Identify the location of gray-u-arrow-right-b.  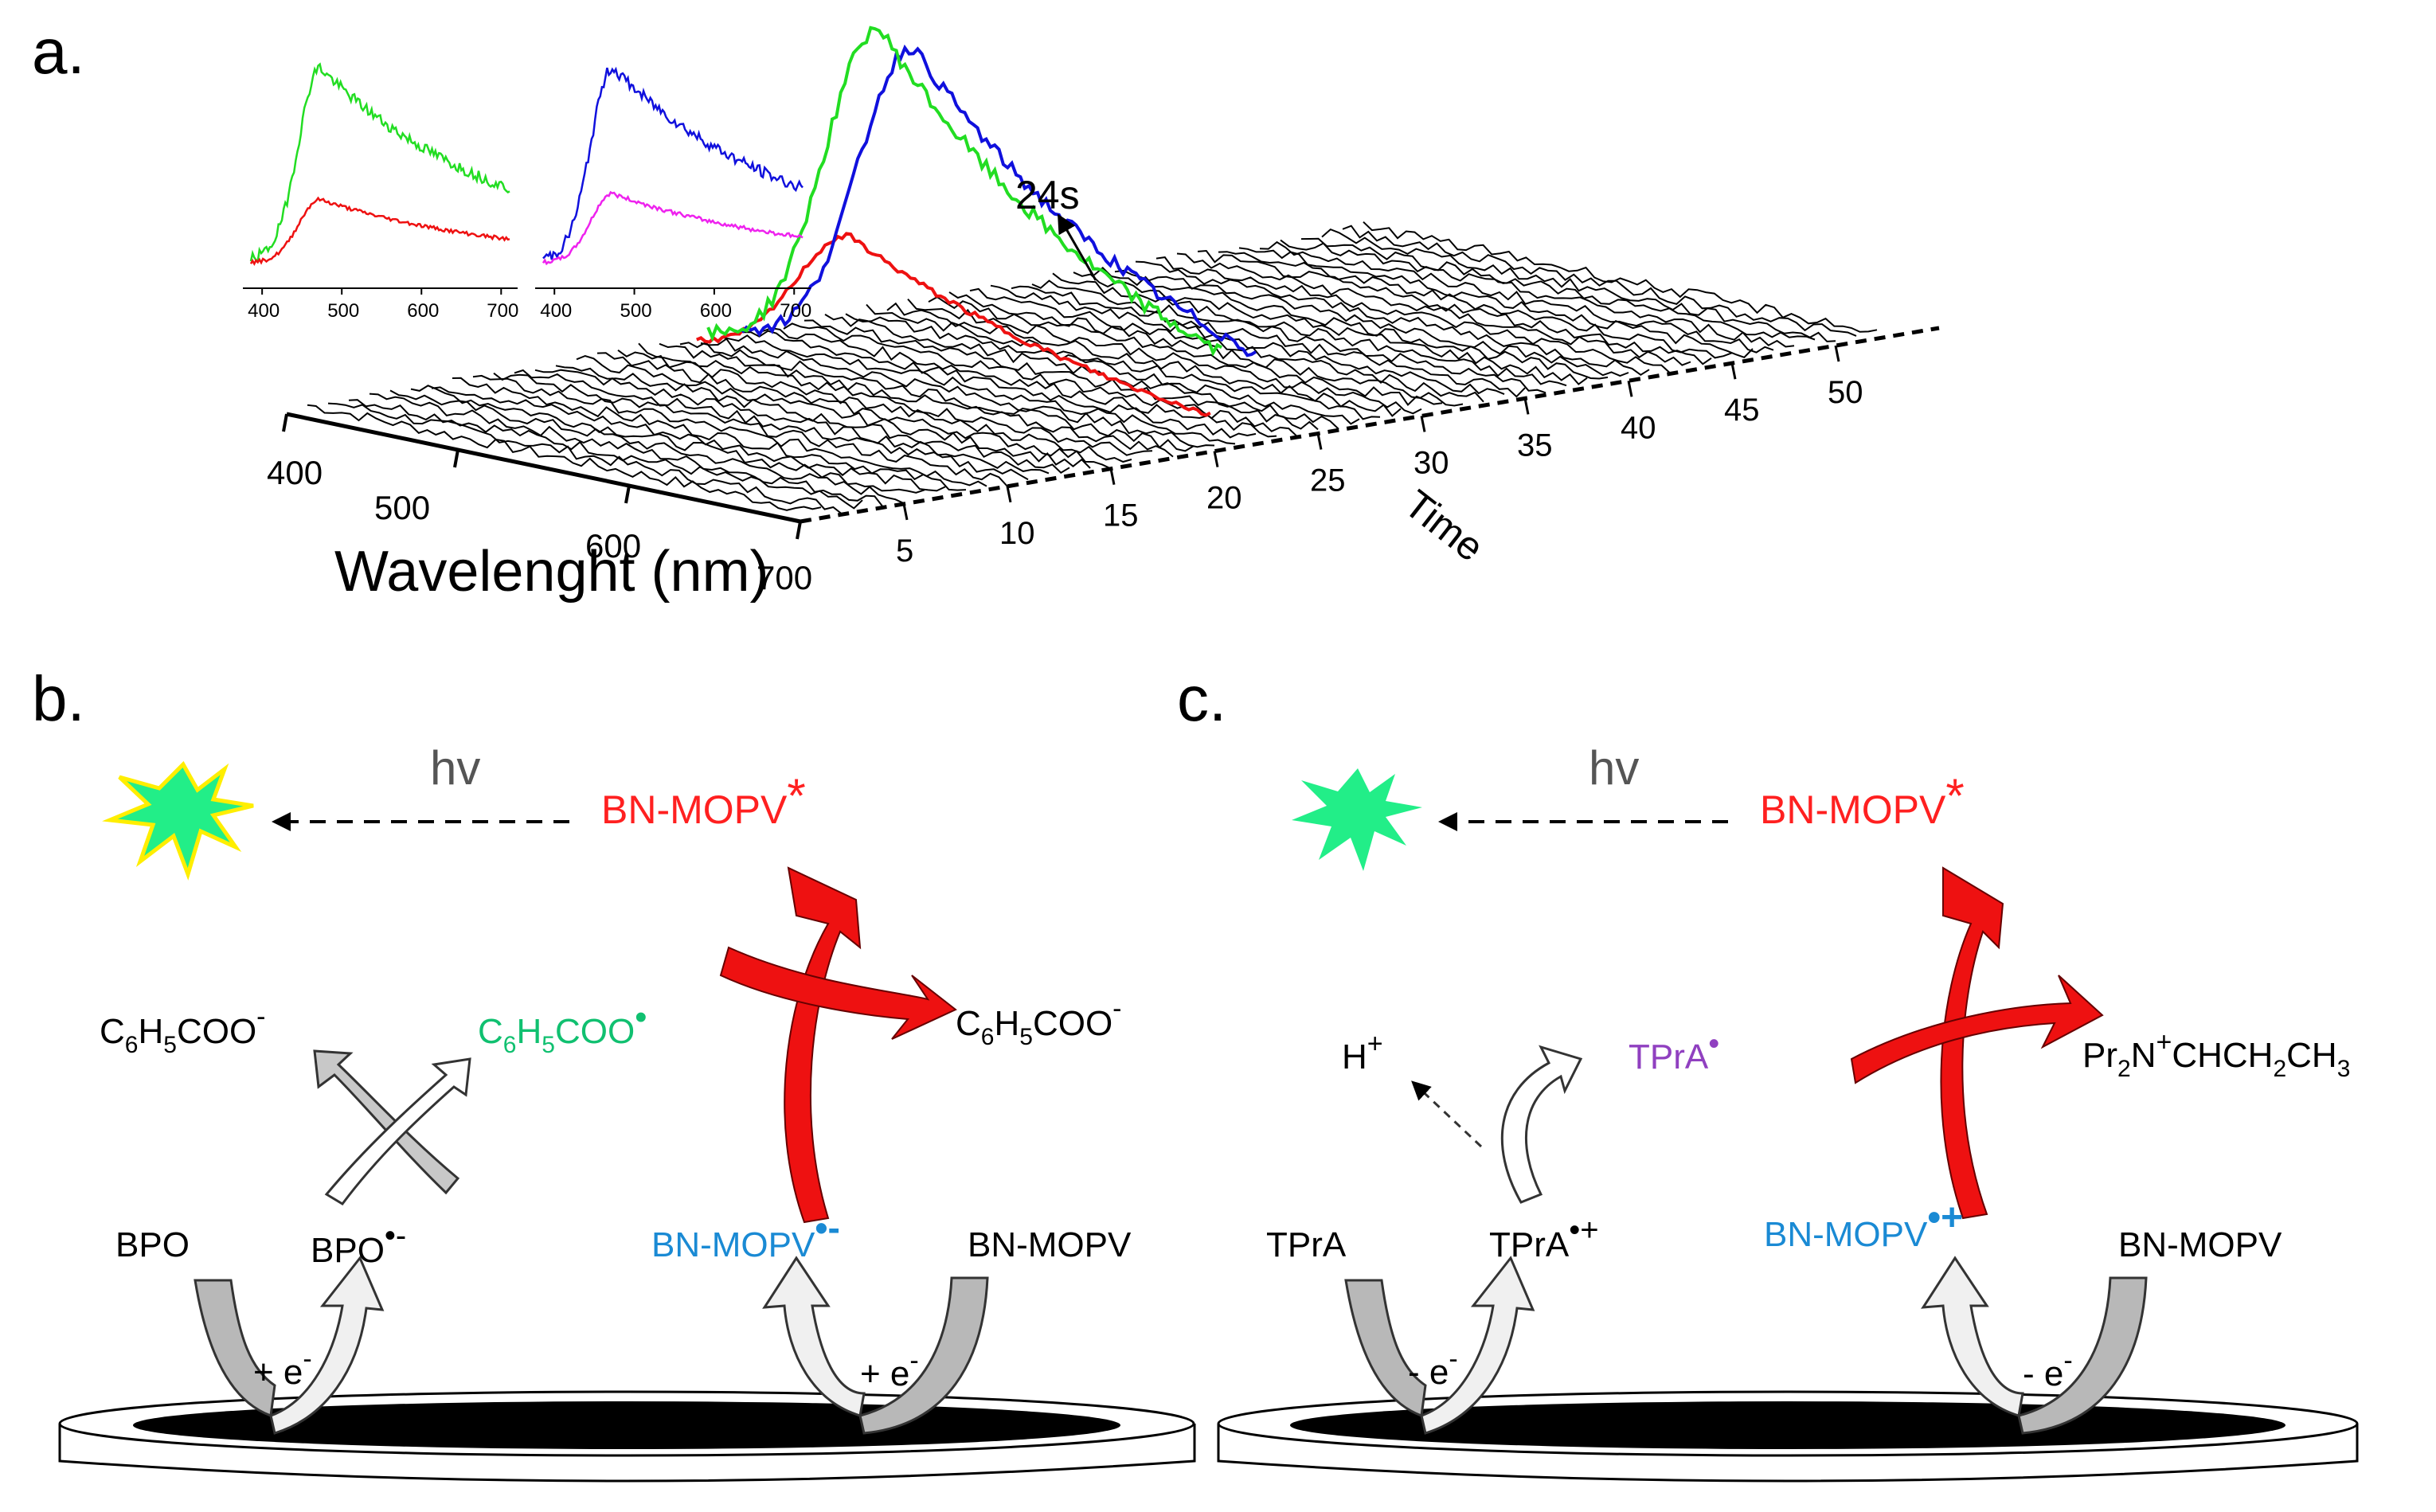
(924, 1355).